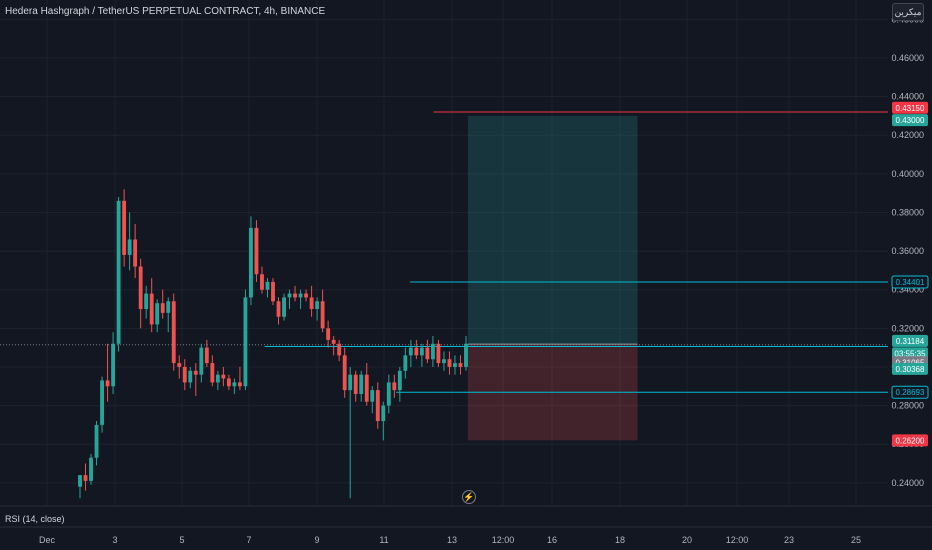 Image resolution: width=932 pixels, height=550 pixels. Describe the element at coordinates (248, 540) in the screenshot. I see `time-tick-label: 7` at that location.